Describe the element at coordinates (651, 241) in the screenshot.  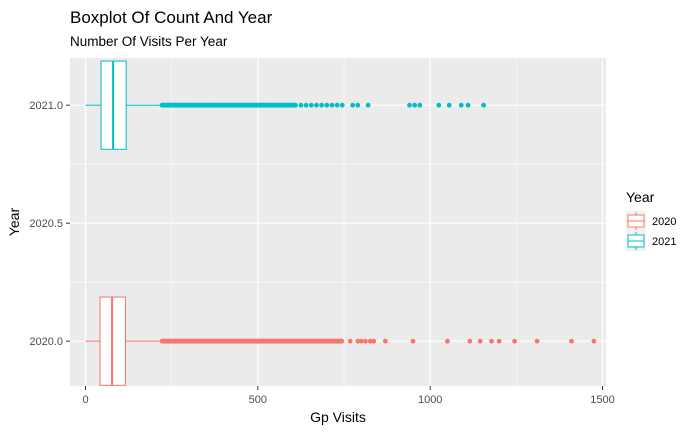
I see `legend-key-2021: 2021` at that location.